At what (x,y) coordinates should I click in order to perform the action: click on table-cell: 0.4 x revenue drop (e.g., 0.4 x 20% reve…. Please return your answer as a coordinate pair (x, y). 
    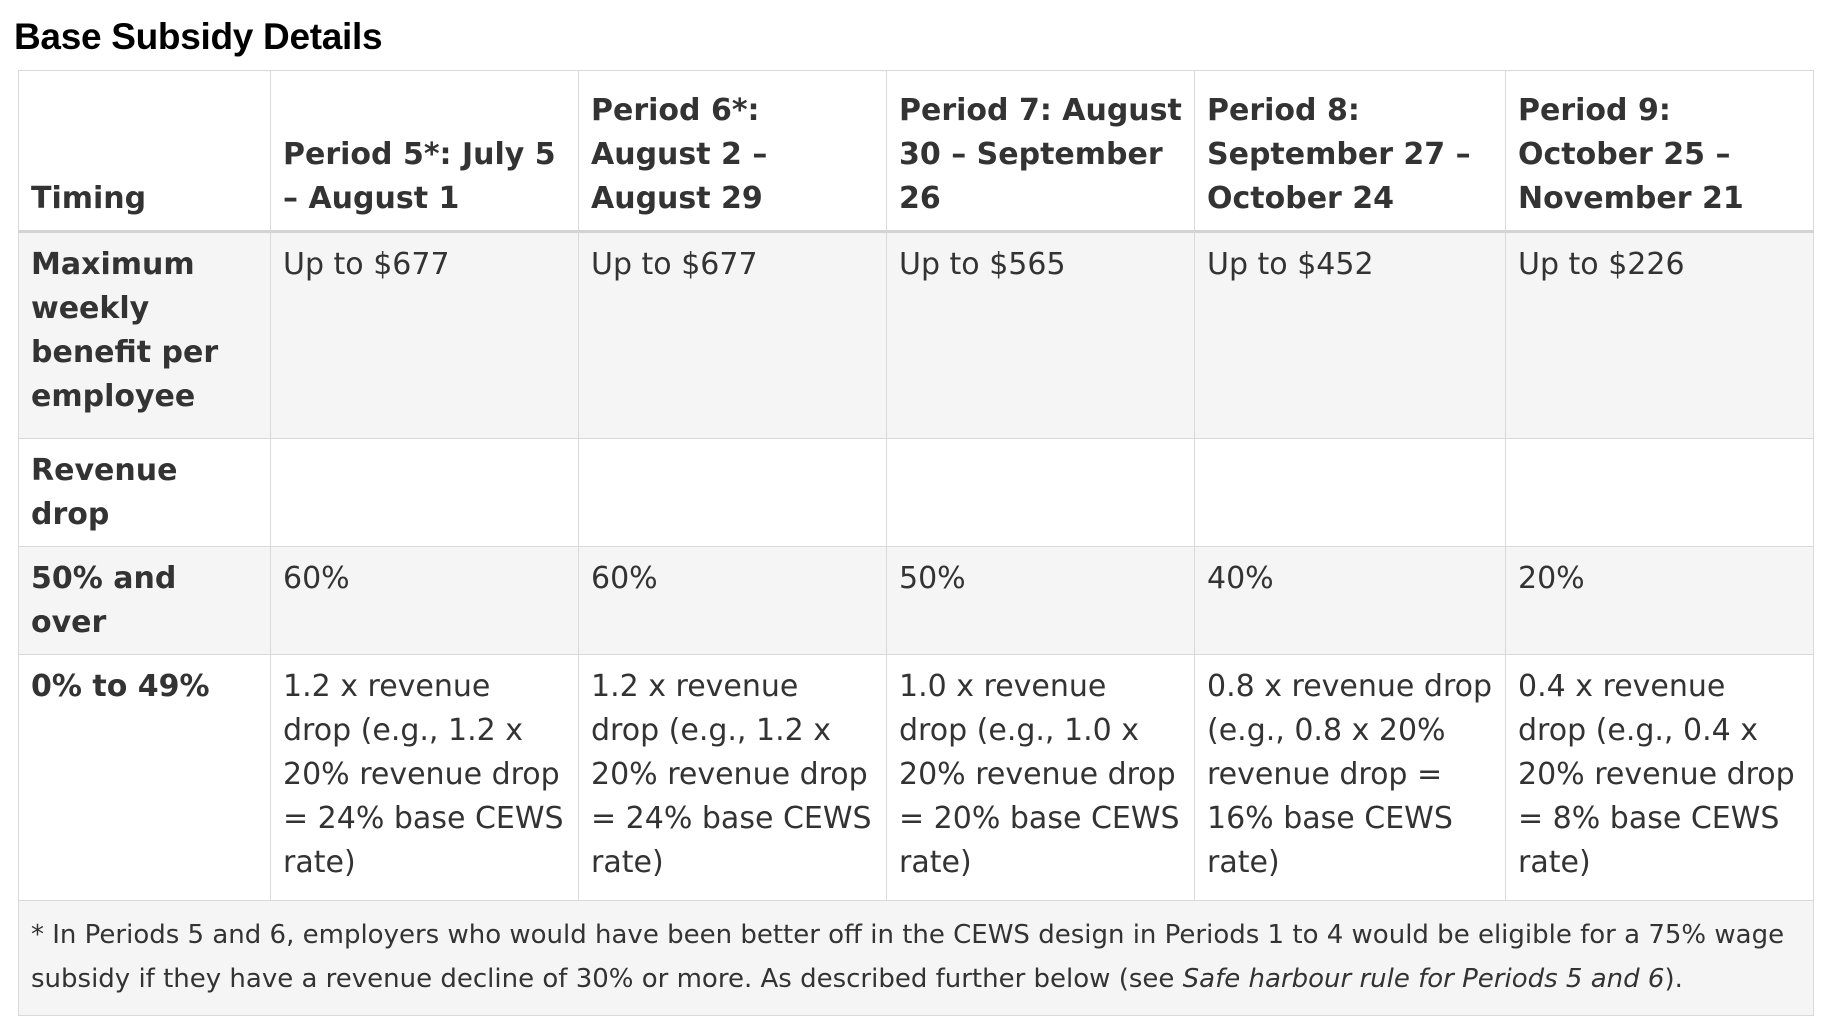
    Looking at the image, I should click on (1659, 777).